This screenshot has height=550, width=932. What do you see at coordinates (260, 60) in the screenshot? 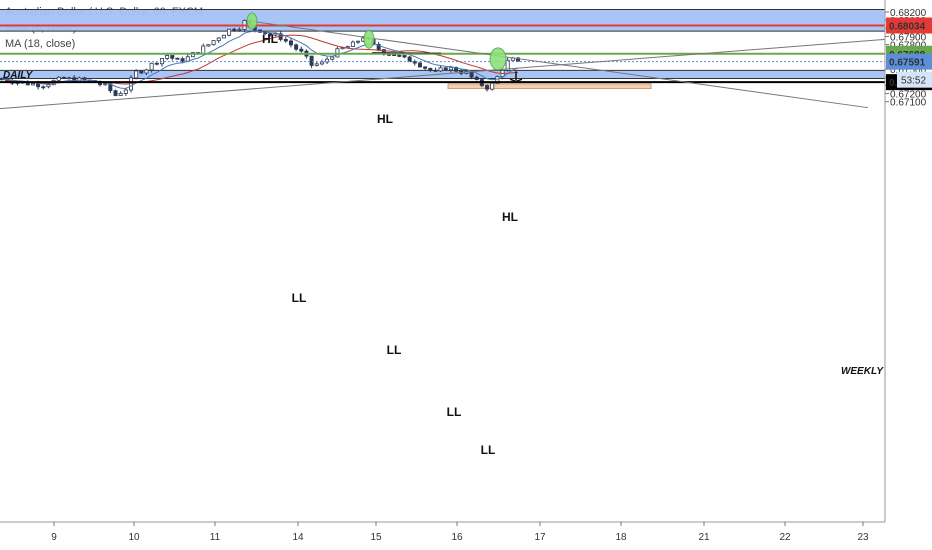
I see `ema-8-line` at bounding box center [260, 60].